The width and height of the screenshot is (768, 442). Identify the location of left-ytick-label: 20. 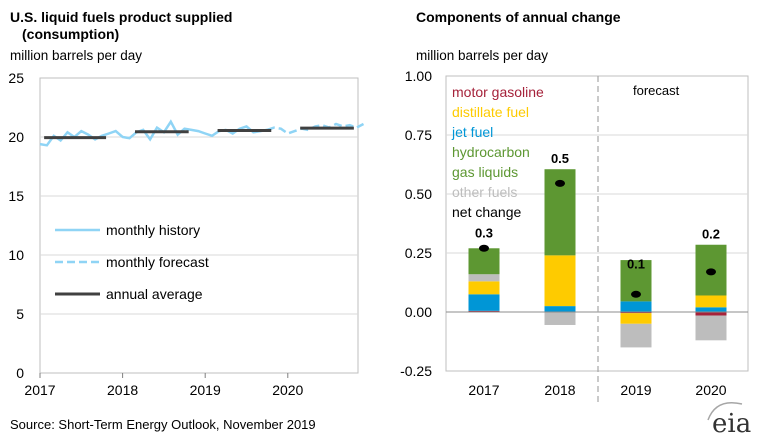
(16, 137).